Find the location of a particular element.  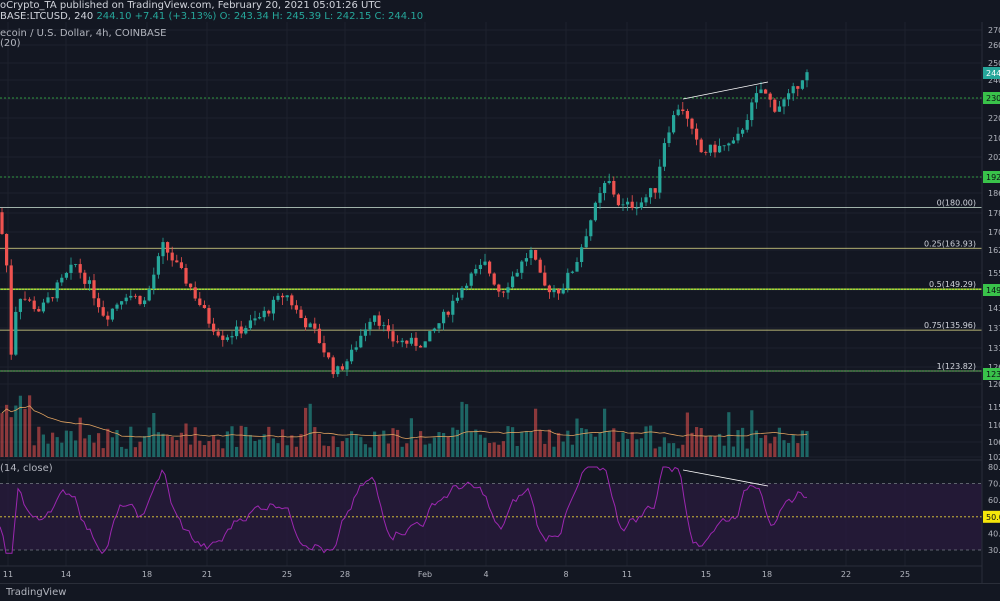

price-tick-label: 131 is located at coordinates (994, 348).